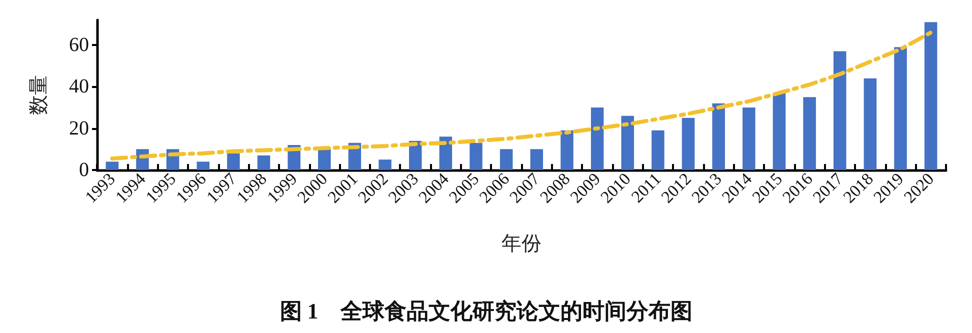 This screenshot has height=333, width=972. I want to click on y-tick-label: 60, so click(79, 45).